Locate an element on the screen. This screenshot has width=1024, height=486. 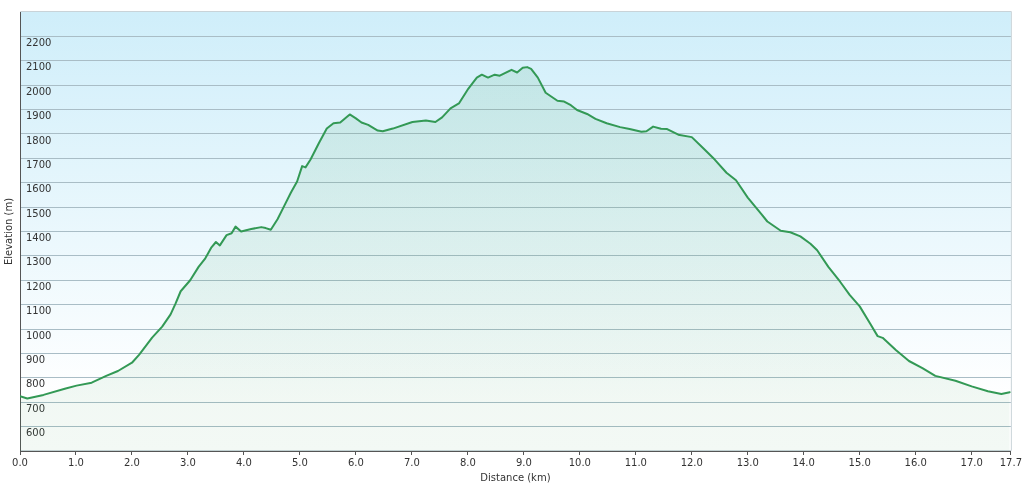
y-tick-label: 1300 is located at coordinates (39, 262).